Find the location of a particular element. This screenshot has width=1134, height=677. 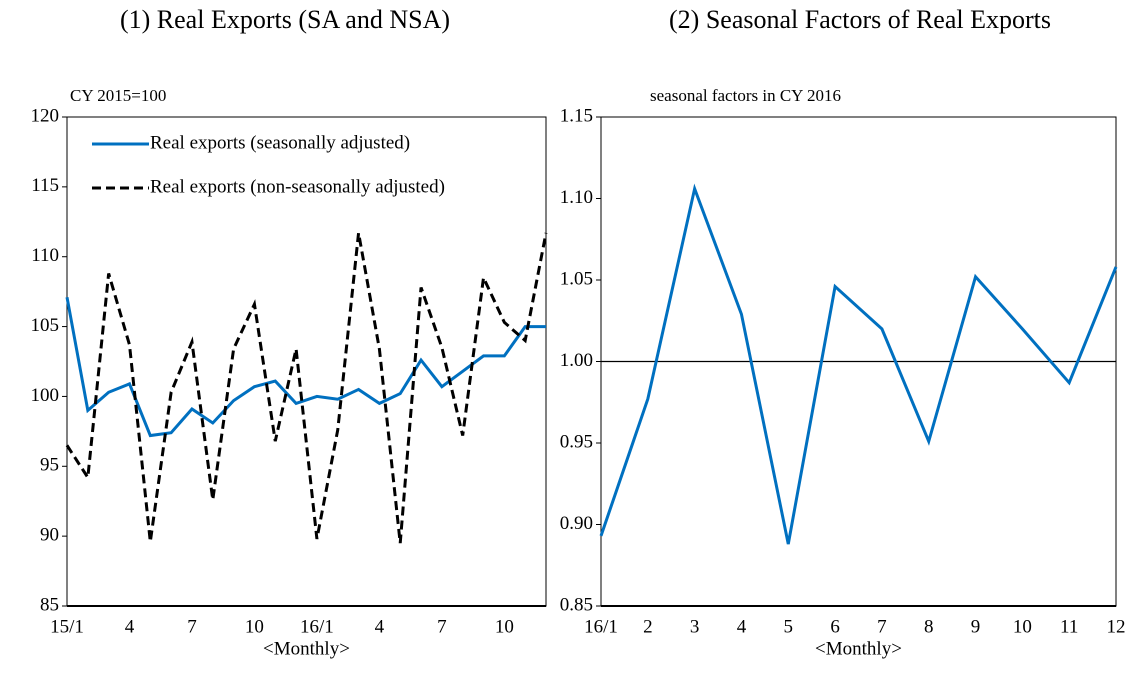

legend-label: Real exports (seasonally adjusted) is located at coordinates (280, 142).